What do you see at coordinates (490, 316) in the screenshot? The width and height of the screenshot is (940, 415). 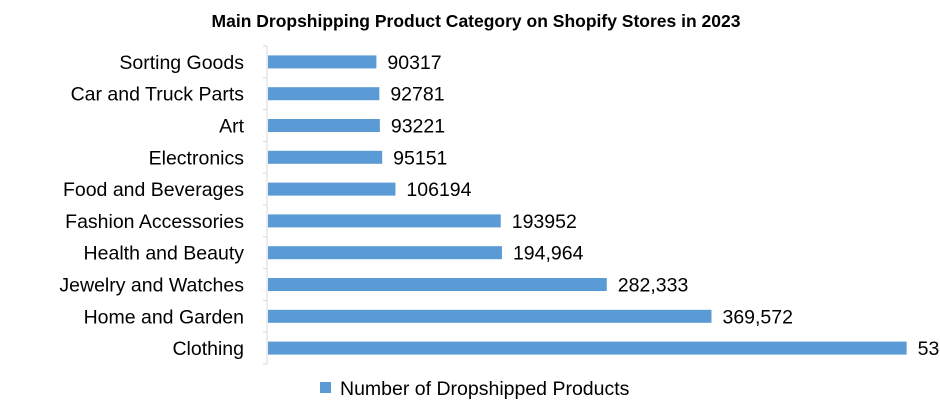 I see `bar-home-and-garden` at bounding box center [490, 316].